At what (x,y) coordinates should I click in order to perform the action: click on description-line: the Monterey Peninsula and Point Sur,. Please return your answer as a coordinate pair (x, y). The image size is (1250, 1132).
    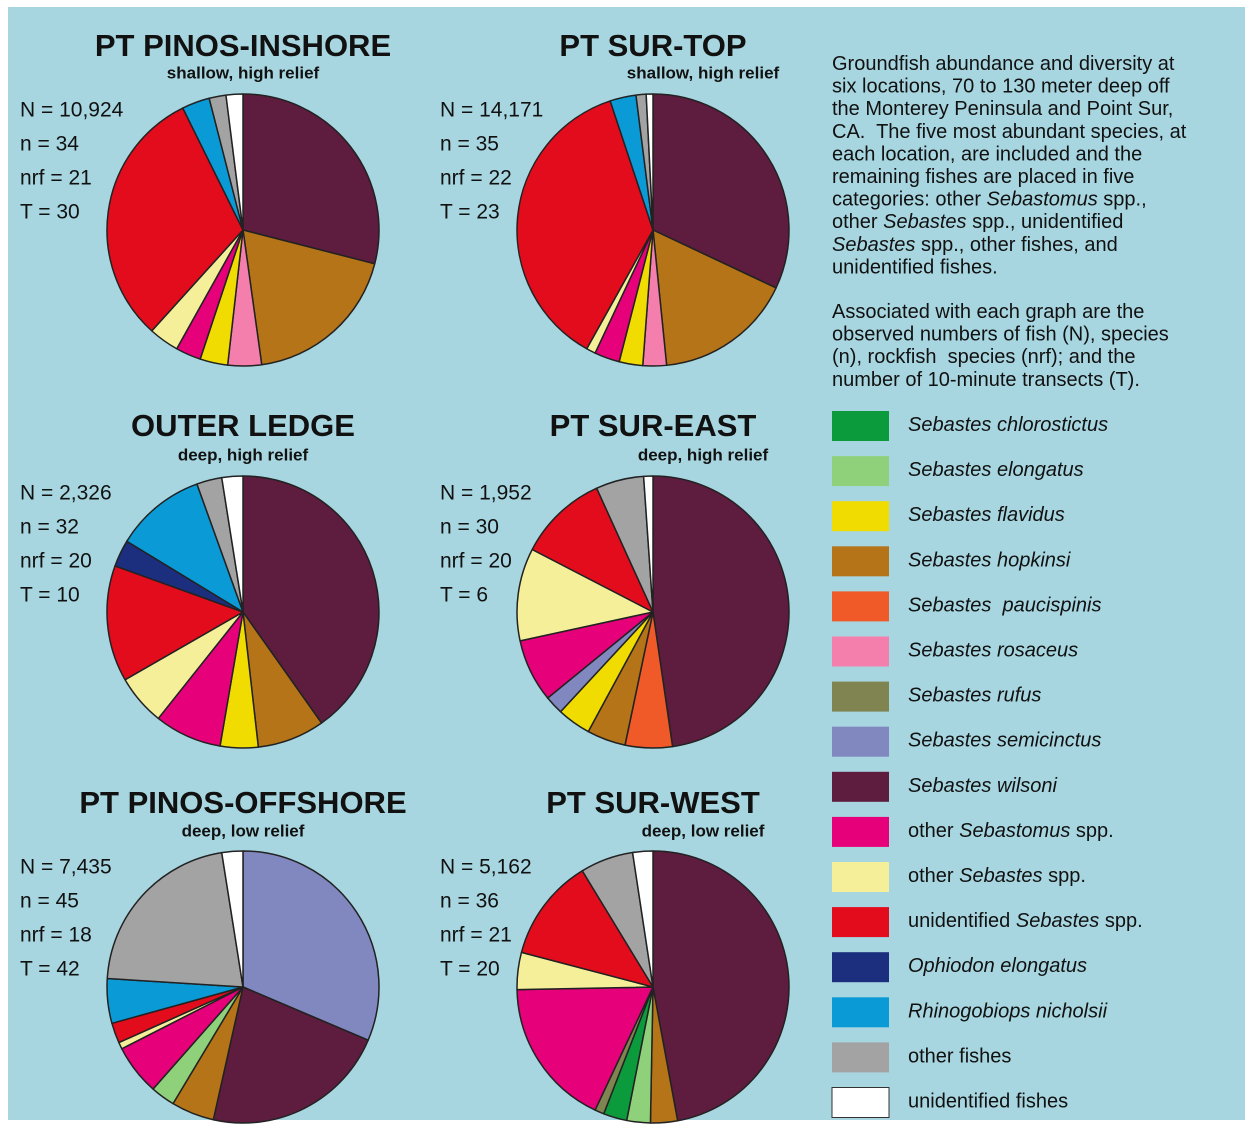
    Looking at the image, I should click on (1002, 109).